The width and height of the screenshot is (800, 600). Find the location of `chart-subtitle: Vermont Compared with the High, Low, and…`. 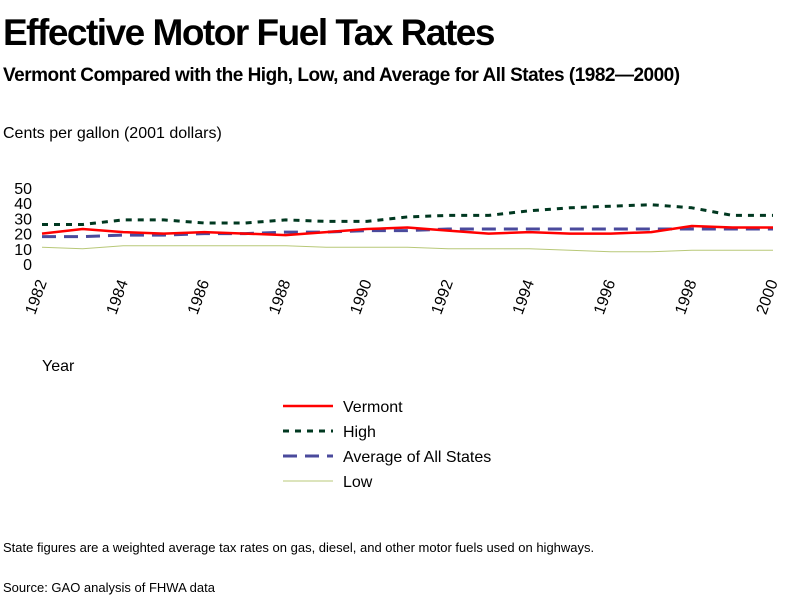

chart-subtitle: Vermont Compared with the High, Low, and… is located at coordinates (341, 75).